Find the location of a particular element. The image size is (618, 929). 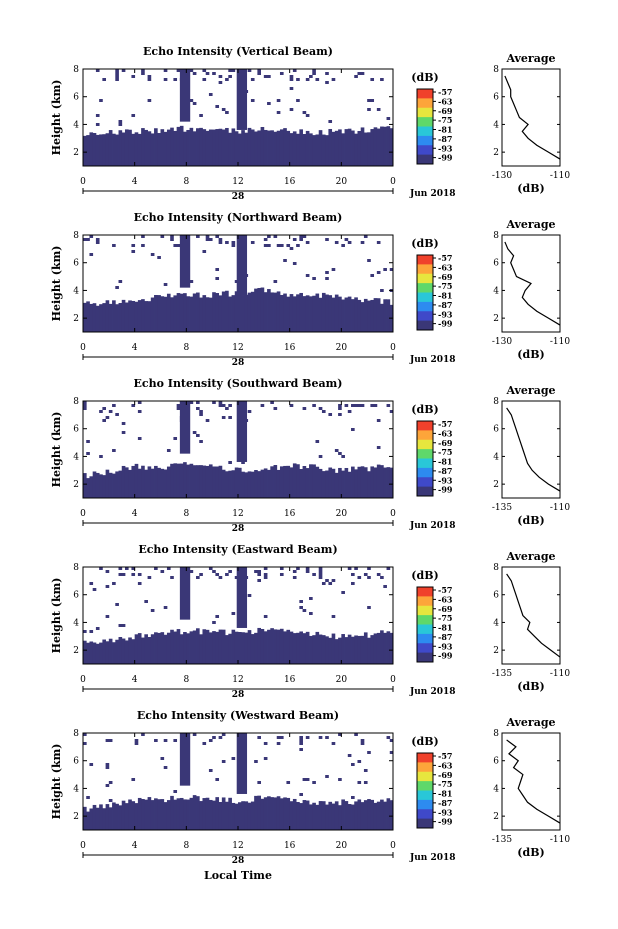

colorbar-tick-label: -75 is located at coordinates (445, 784).